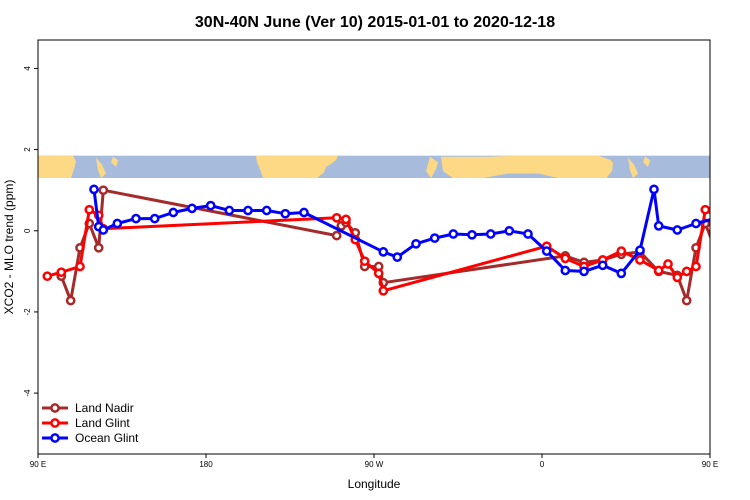  Describe the element at coordinates (27, 68) in the screenshot. I see `y-tick-label: 4` at that location.